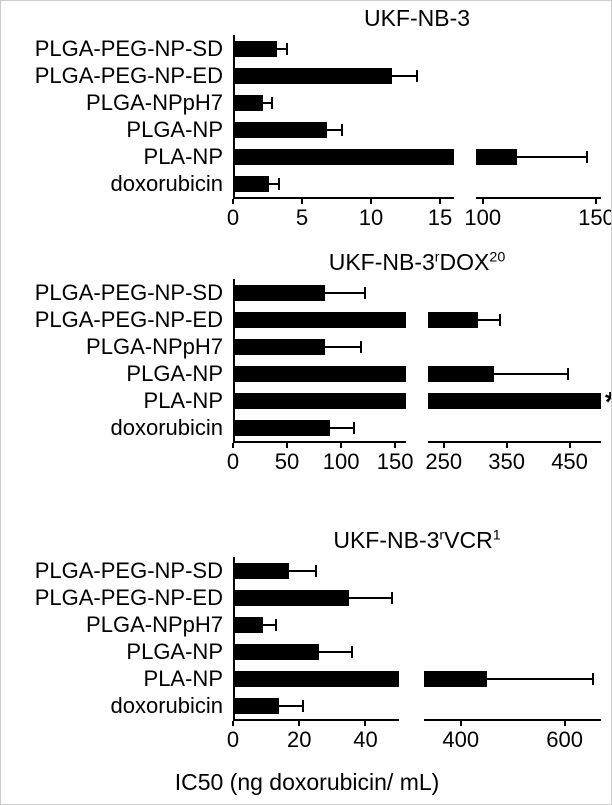 The image size is (612, 805). I want to click on x-axis-tick-label: 100, so click(341, 461).